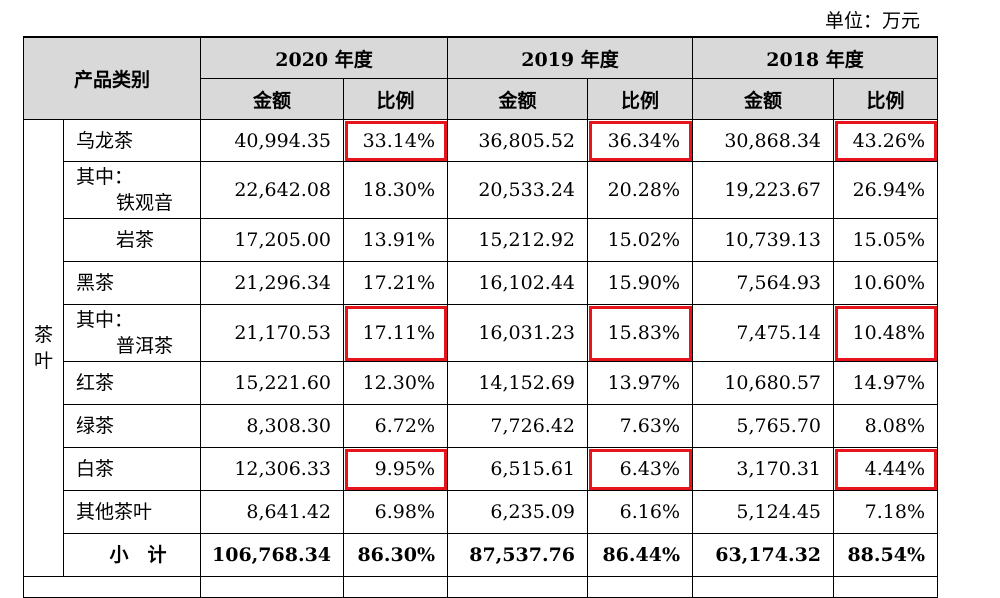  I want to click on cell: 7,726.42, so click(518, 426).